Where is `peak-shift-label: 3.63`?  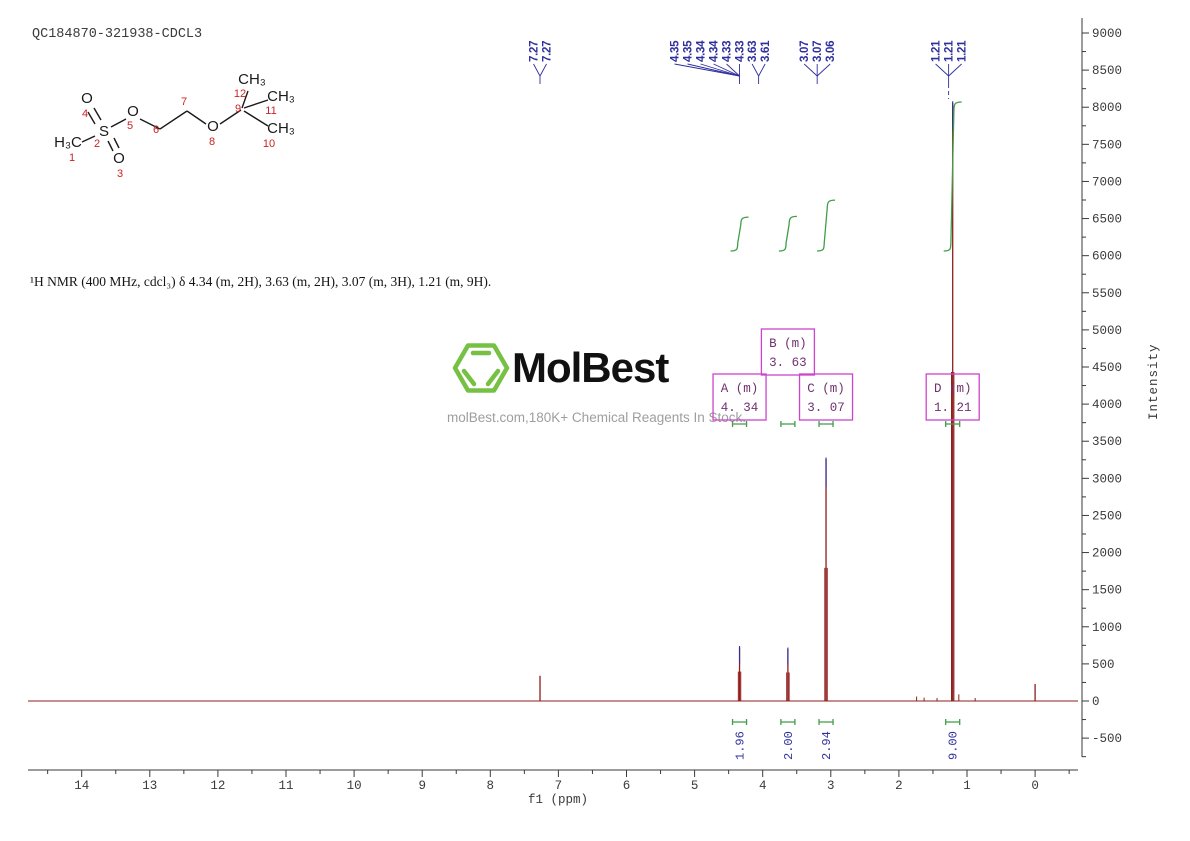 peak-shift-label: 3.63 is located at coordinates (753, 51).